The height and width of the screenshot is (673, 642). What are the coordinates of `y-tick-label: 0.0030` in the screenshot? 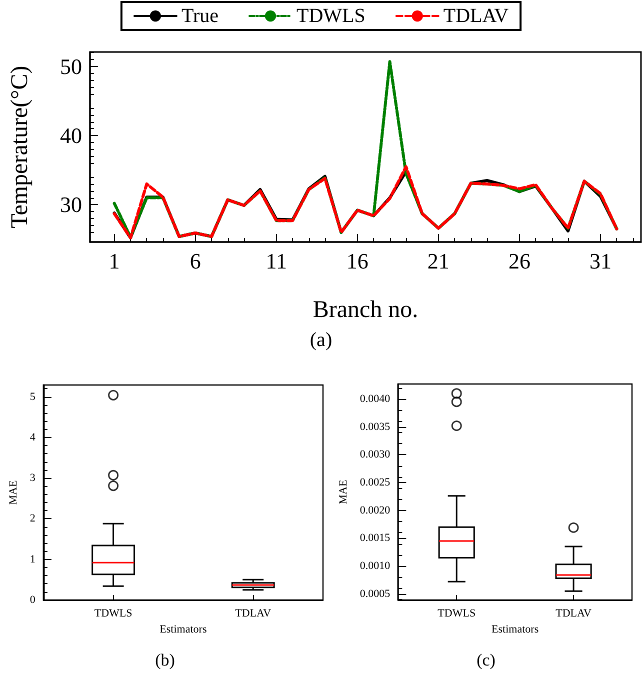 It's located at (375, 454).